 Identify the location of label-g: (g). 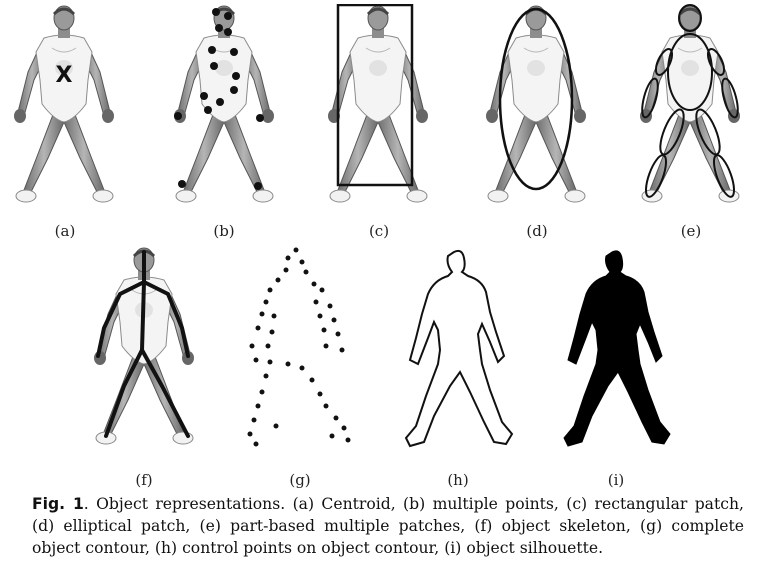
(300, 480).